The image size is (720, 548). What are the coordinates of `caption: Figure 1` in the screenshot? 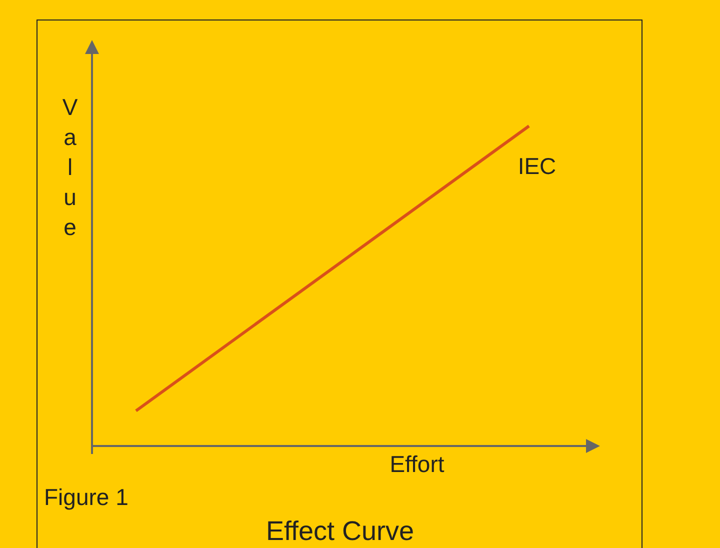 It's located at (86, 497).